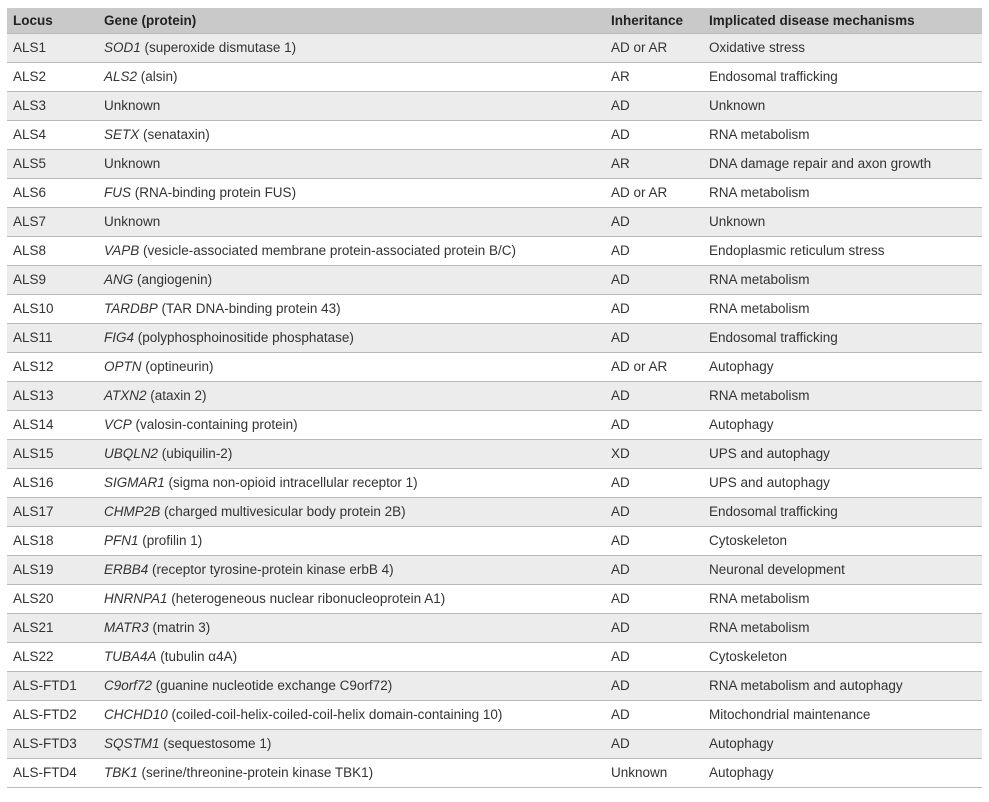 This screenshot has height=802, width=989. What do you see at coordinates (351, 47) in the screenshot?
I see `gene-protein-cell: SOD1 (superoxide dismutase 1)` at bounding box center [351, 47].